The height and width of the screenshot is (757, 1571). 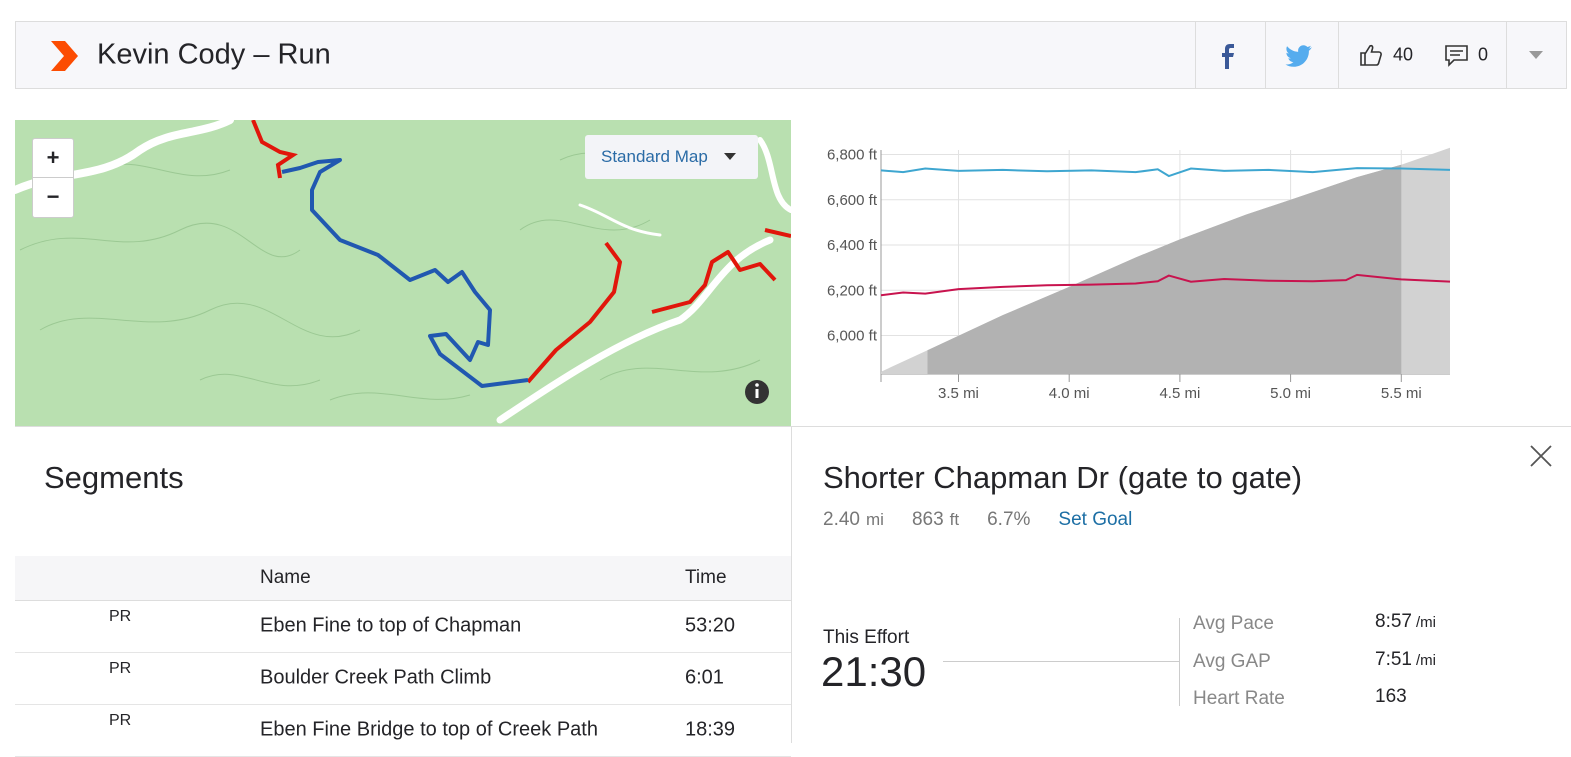 I want to click on more-dropdown, so click(x=1536, y=55).